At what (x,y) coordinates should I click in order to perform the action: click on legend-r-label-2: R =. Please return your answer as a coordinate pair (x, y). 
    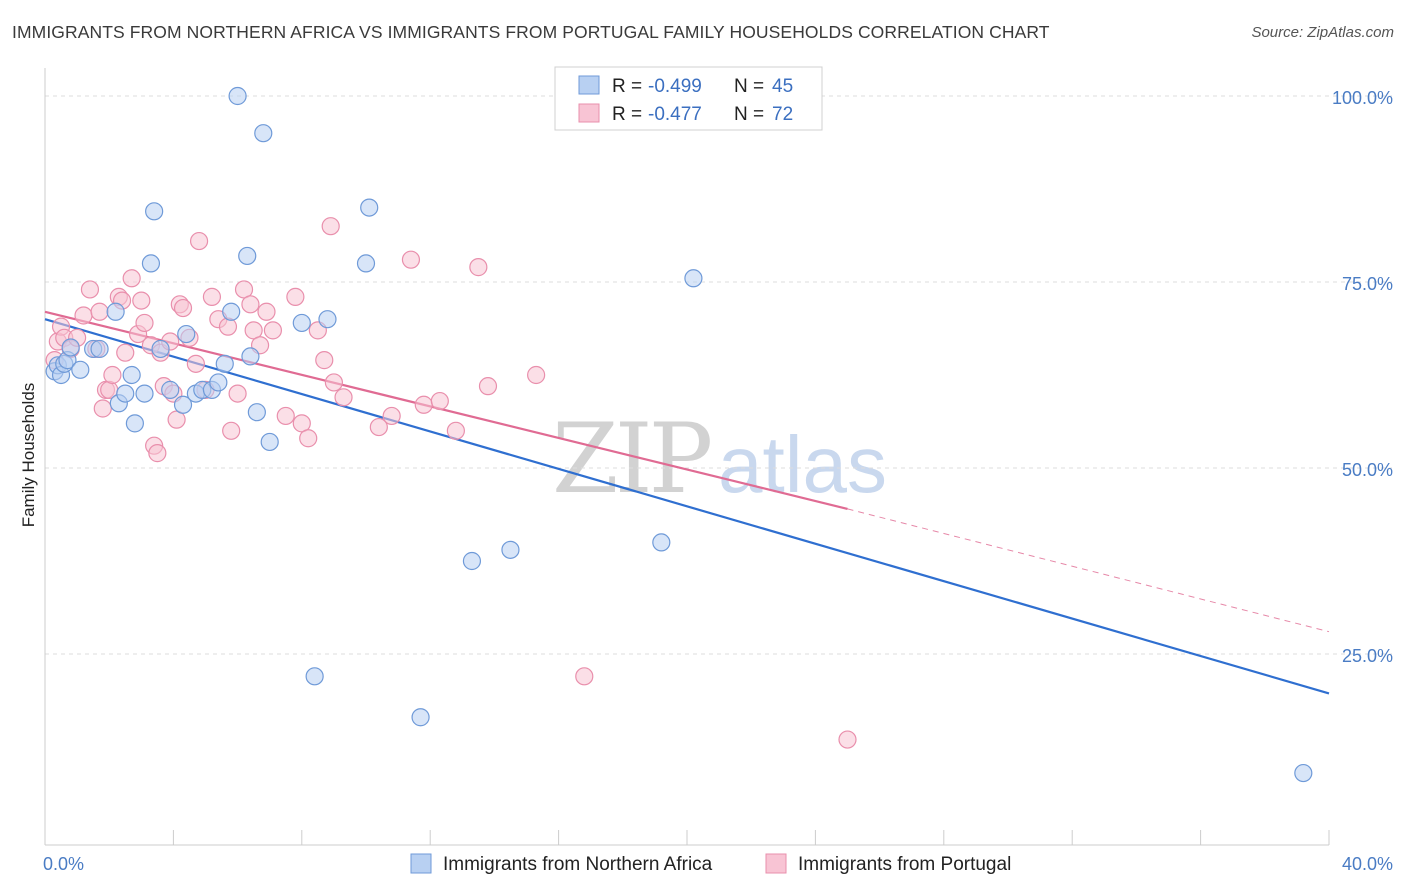
    Looking at the image, I should click on (627, 114).